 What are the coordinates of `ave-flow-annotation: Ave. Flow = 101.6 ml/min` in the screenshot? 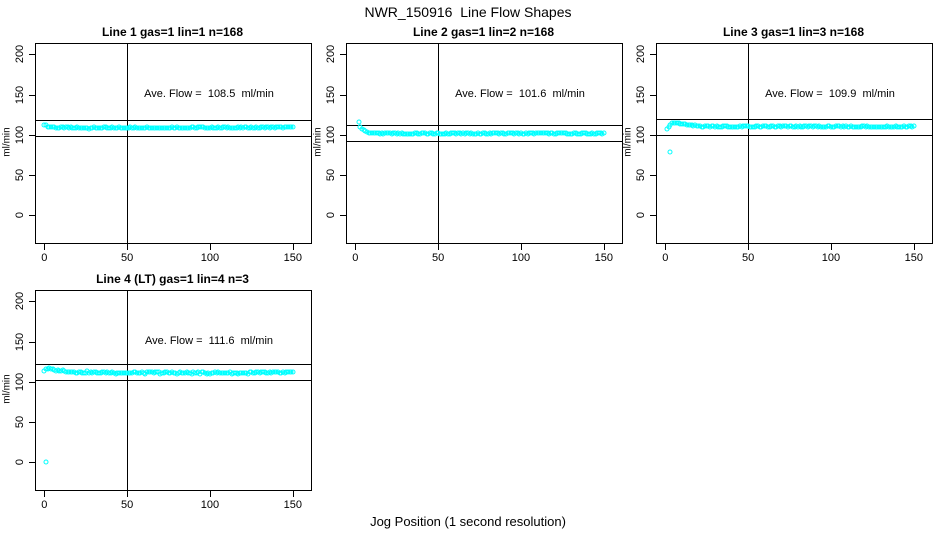 It's located at (520, 94).